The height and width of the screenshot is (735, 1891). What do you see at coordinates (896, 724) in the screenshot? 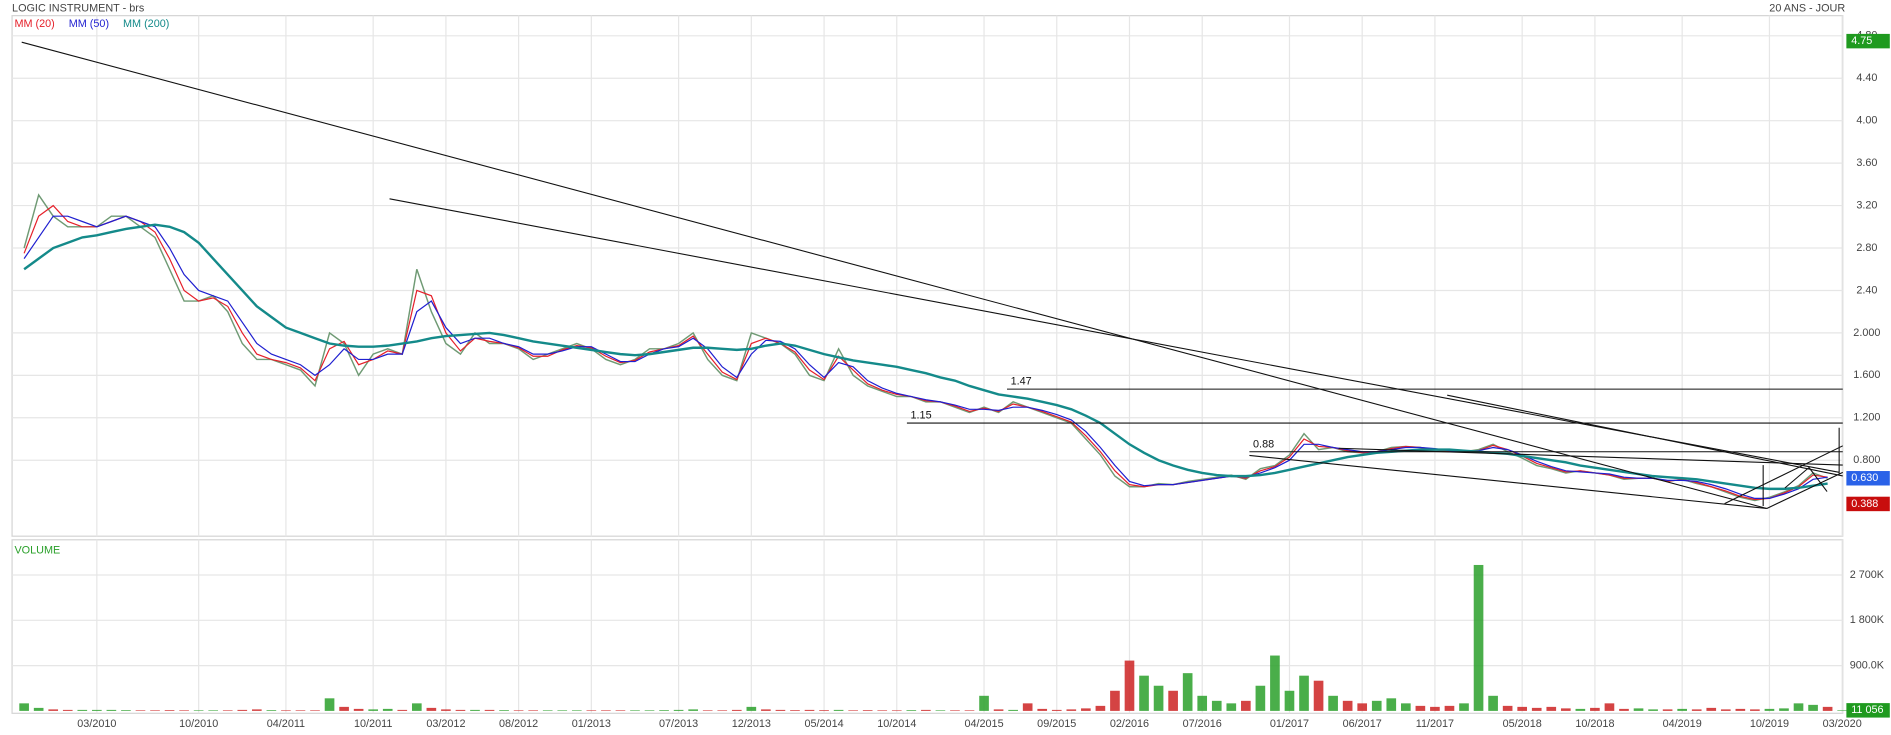
I see `x-tick-label: 10/2014` at bounding box center [896, 724].